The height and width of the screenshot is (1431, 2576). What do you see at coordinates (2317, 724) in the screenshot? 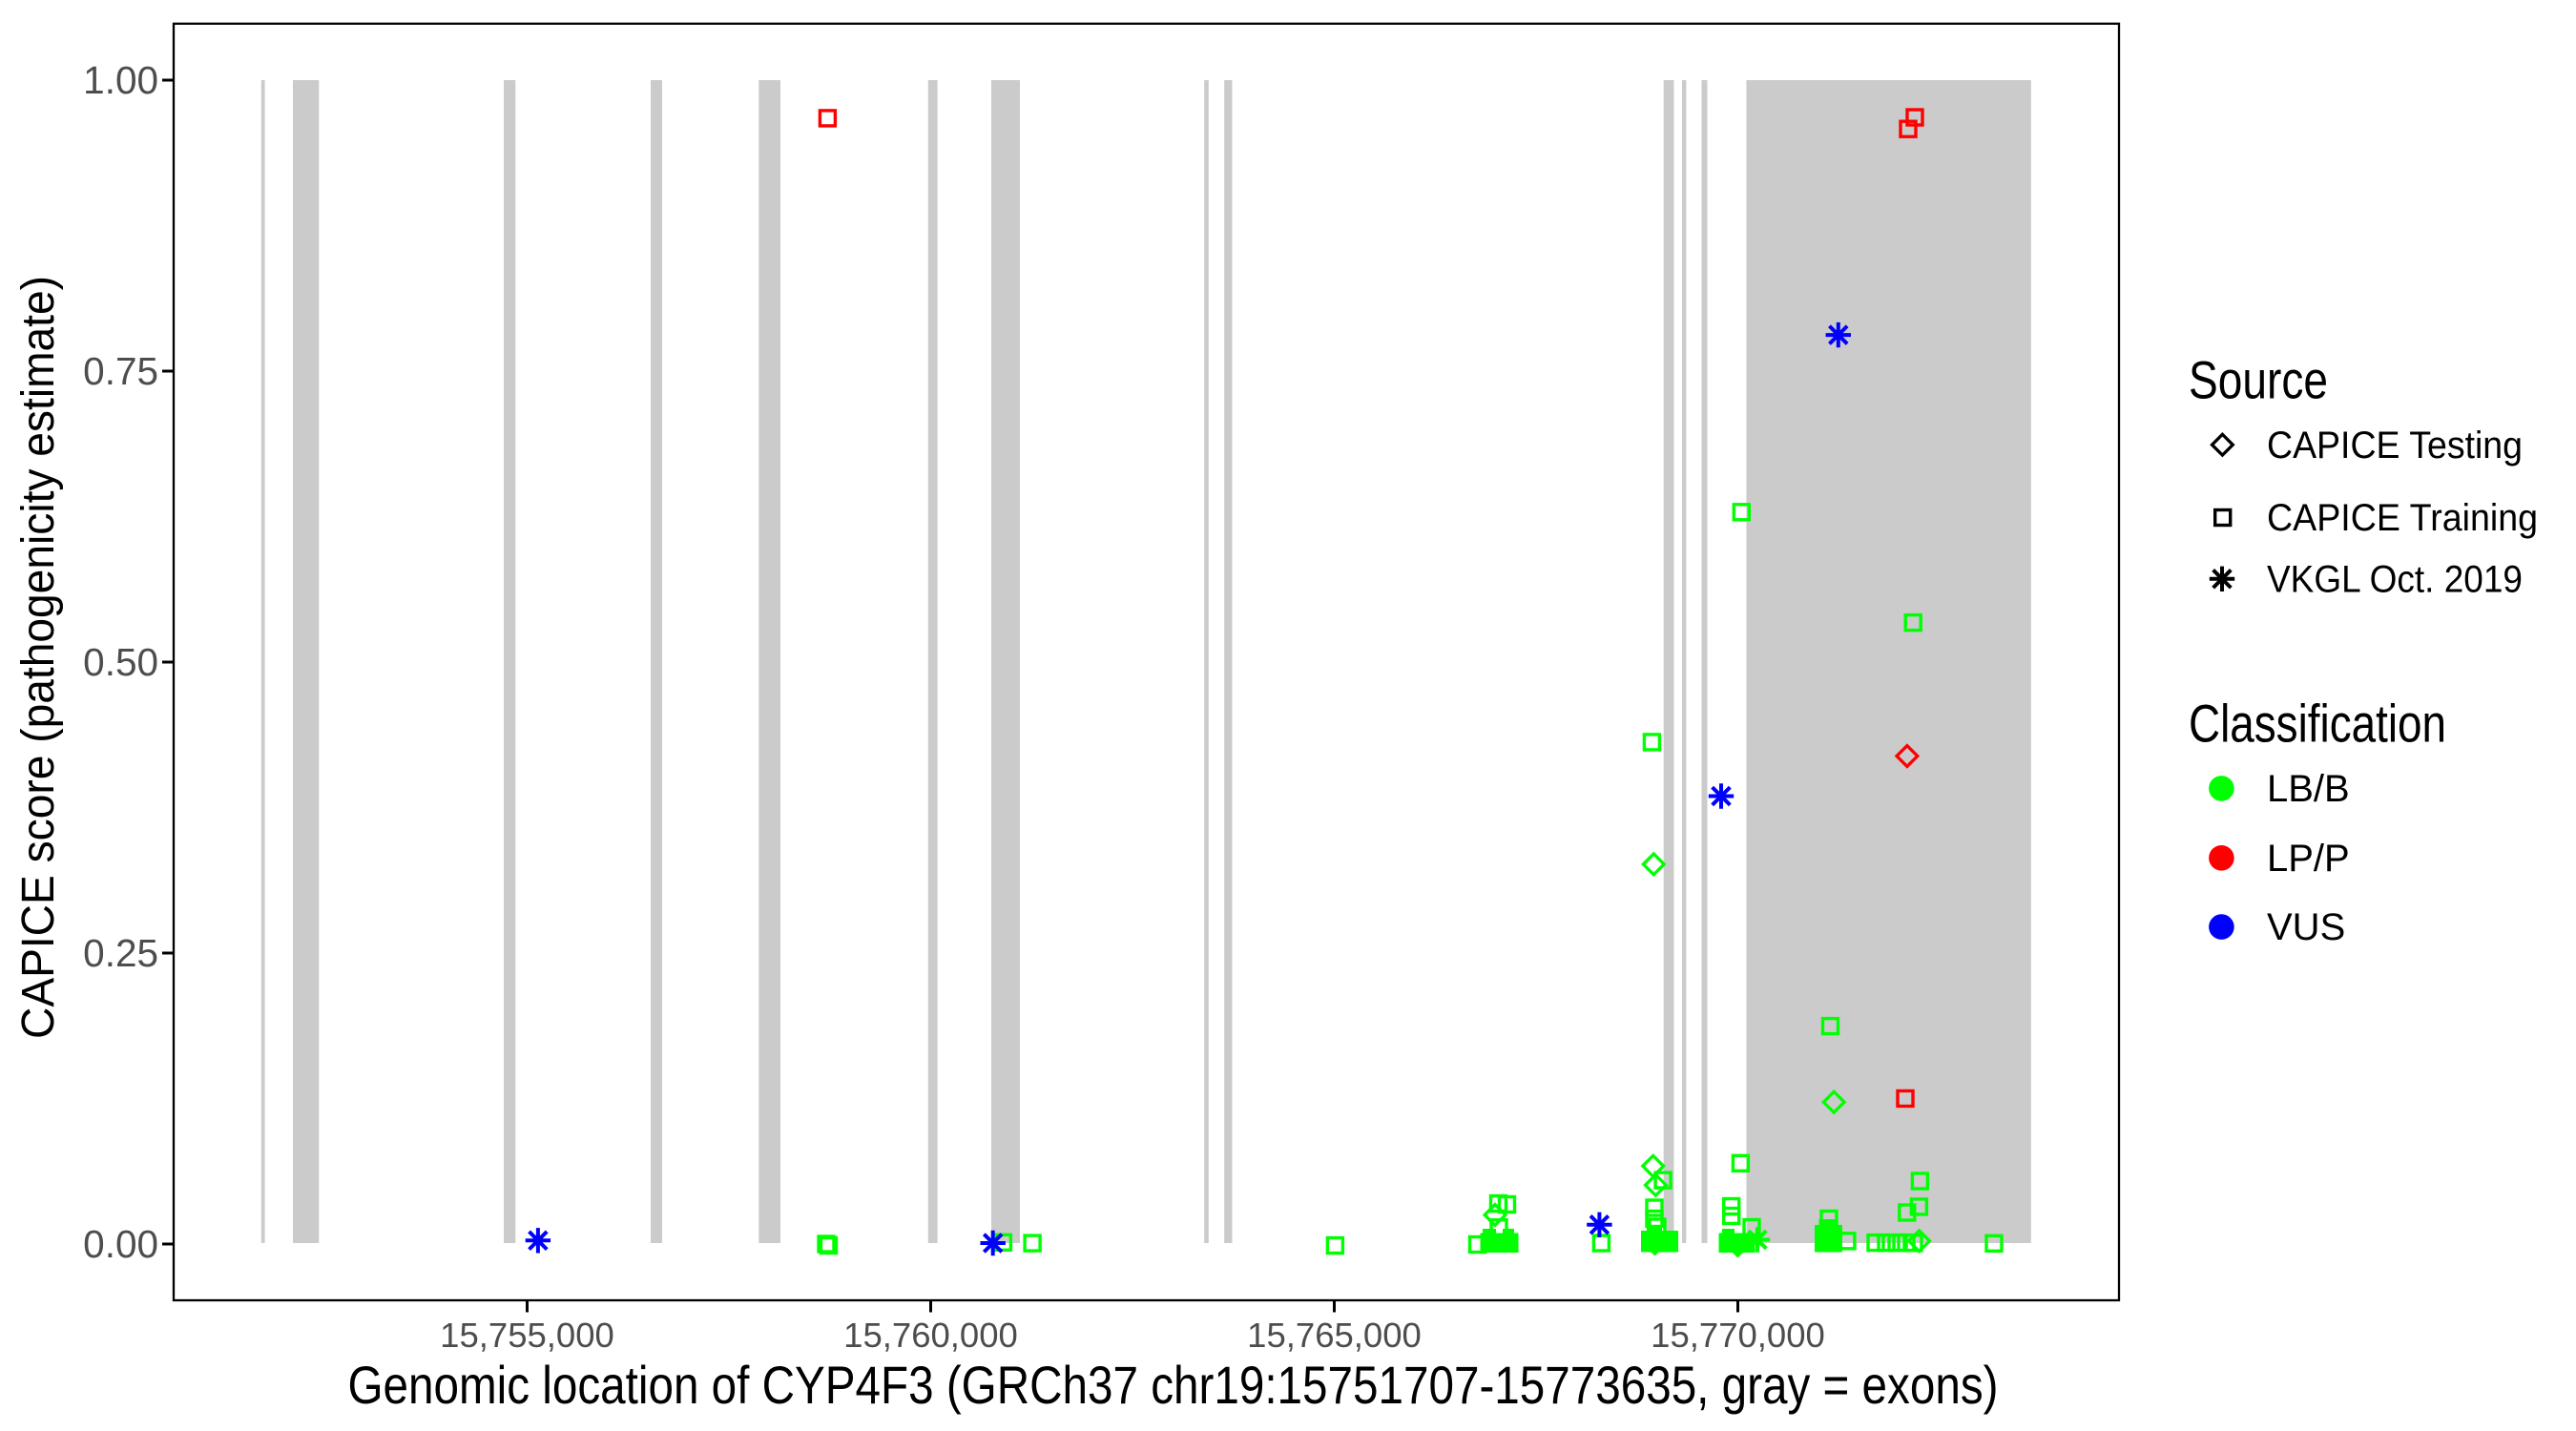
I see `svg-text: Classification` at bounding box center [2317, 724].